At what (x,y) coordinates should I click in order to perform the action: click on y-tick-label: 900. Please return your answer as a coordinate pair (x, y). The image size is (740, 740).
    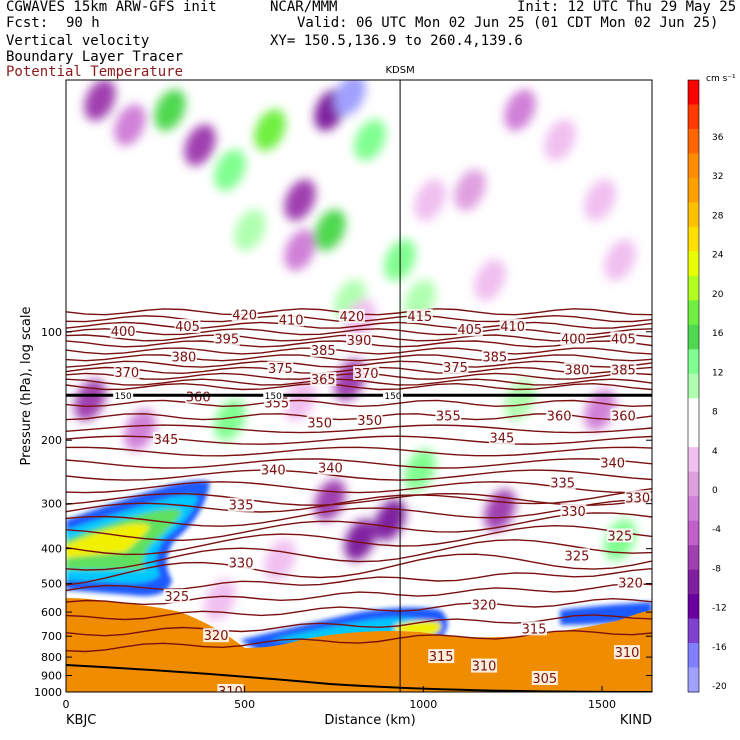
    Looking at the image, I should click on (51, 676).